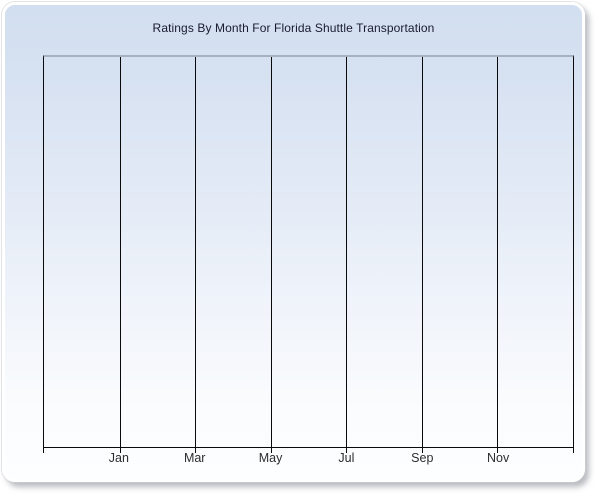 Image resolution: width=600 pixels, height=500 pixels. Describe the element at coordinates (498, 458) in the screenshot. I see `x-tick-label: Nov` at that location.